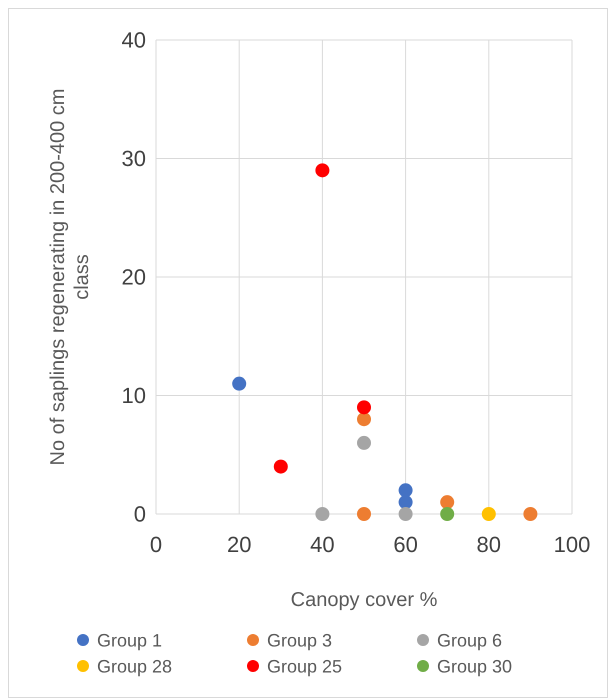 Image resolution: width=608 pixels, height=698 pixels. I want to click on legend-label: Group 6, so click(469, 640).